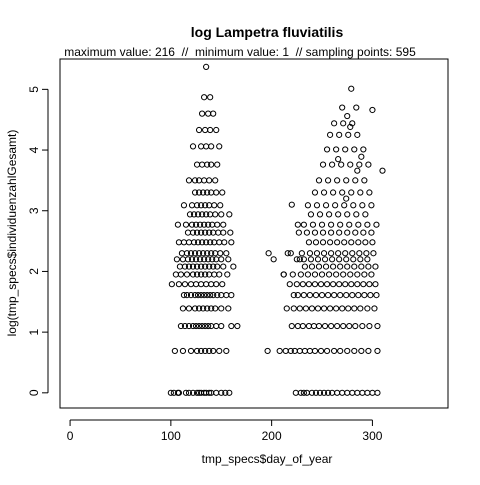  I want to click on y-tick-label: 4, so click(34, 149).